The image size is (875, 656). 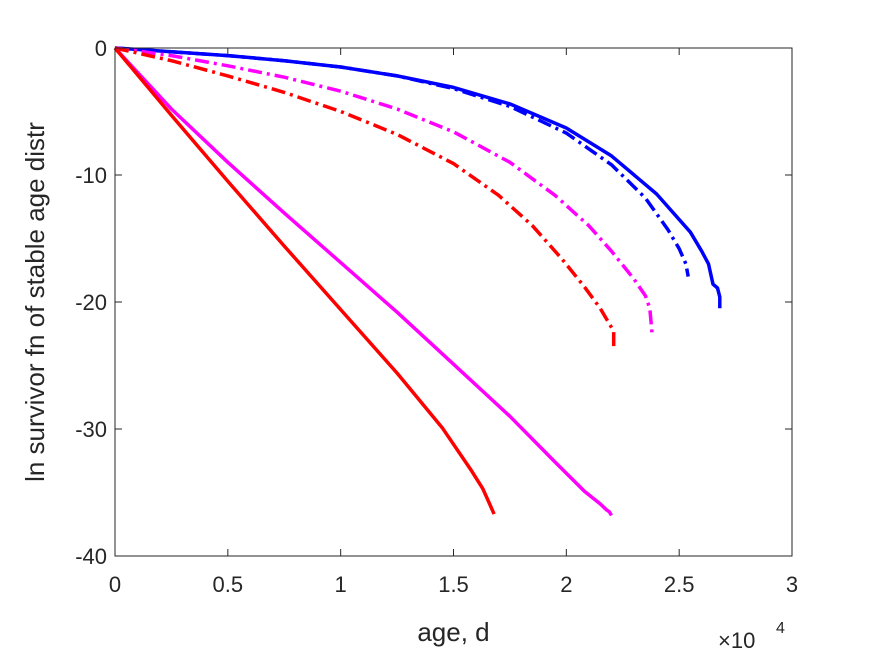 What do you see at coordinates (780, 628) in the screenshot?
I see `x-multiplier-exponent: 4` at bounding box center [780, 628].